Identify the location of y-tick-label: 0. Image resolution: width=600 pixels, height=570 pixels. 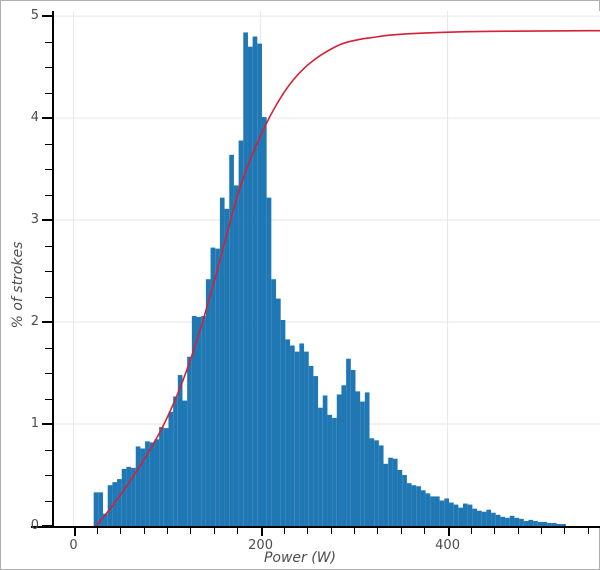
(34, 525).